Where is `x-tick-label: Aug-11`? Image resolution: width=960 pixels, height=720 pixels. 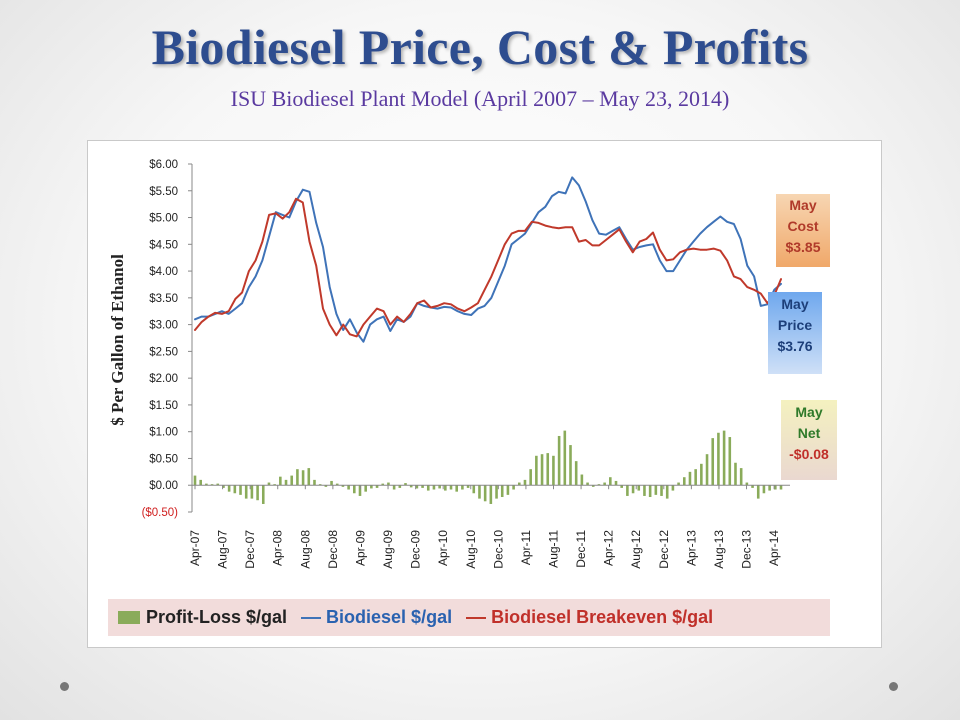
x-tick-label: Aug-11 is located at coordinates (553, 549).